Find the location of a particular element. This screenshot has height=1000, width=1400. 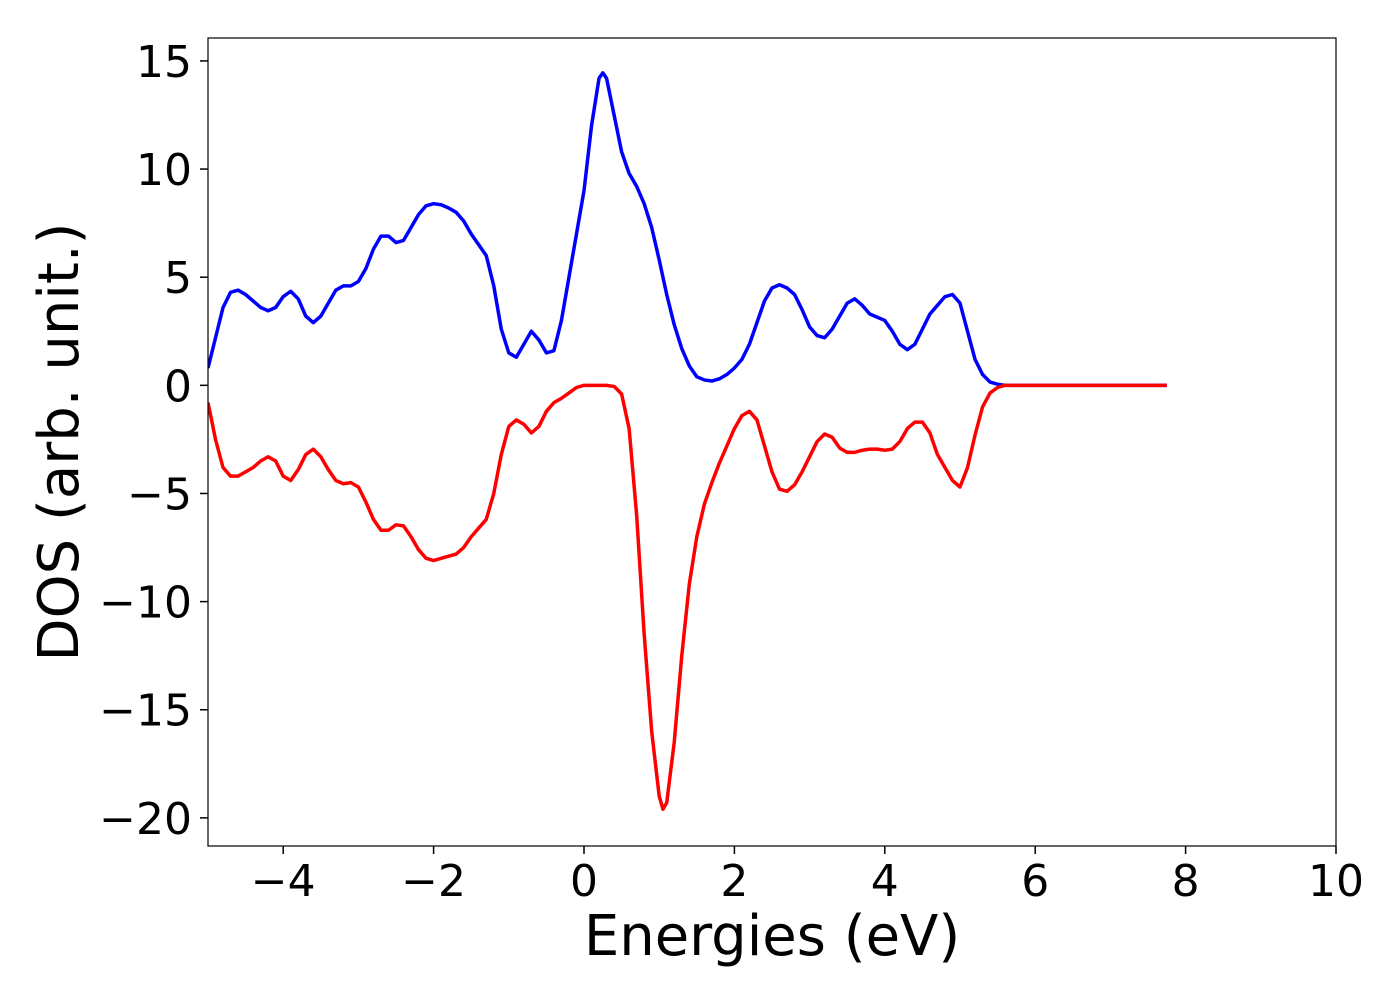

x-tick-label: 10 is located at coordinates (1336, 881).